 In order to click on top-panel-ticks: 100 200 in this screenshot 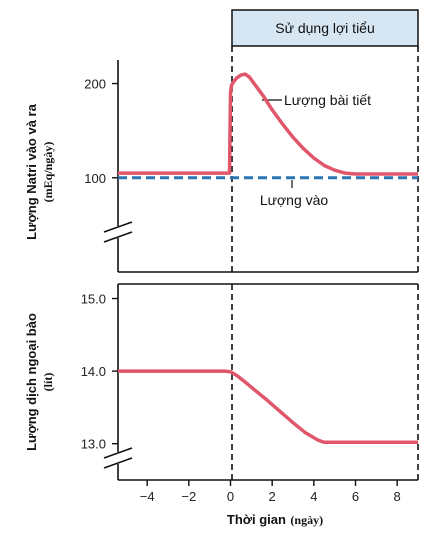, I will do `click(101, 131)`.